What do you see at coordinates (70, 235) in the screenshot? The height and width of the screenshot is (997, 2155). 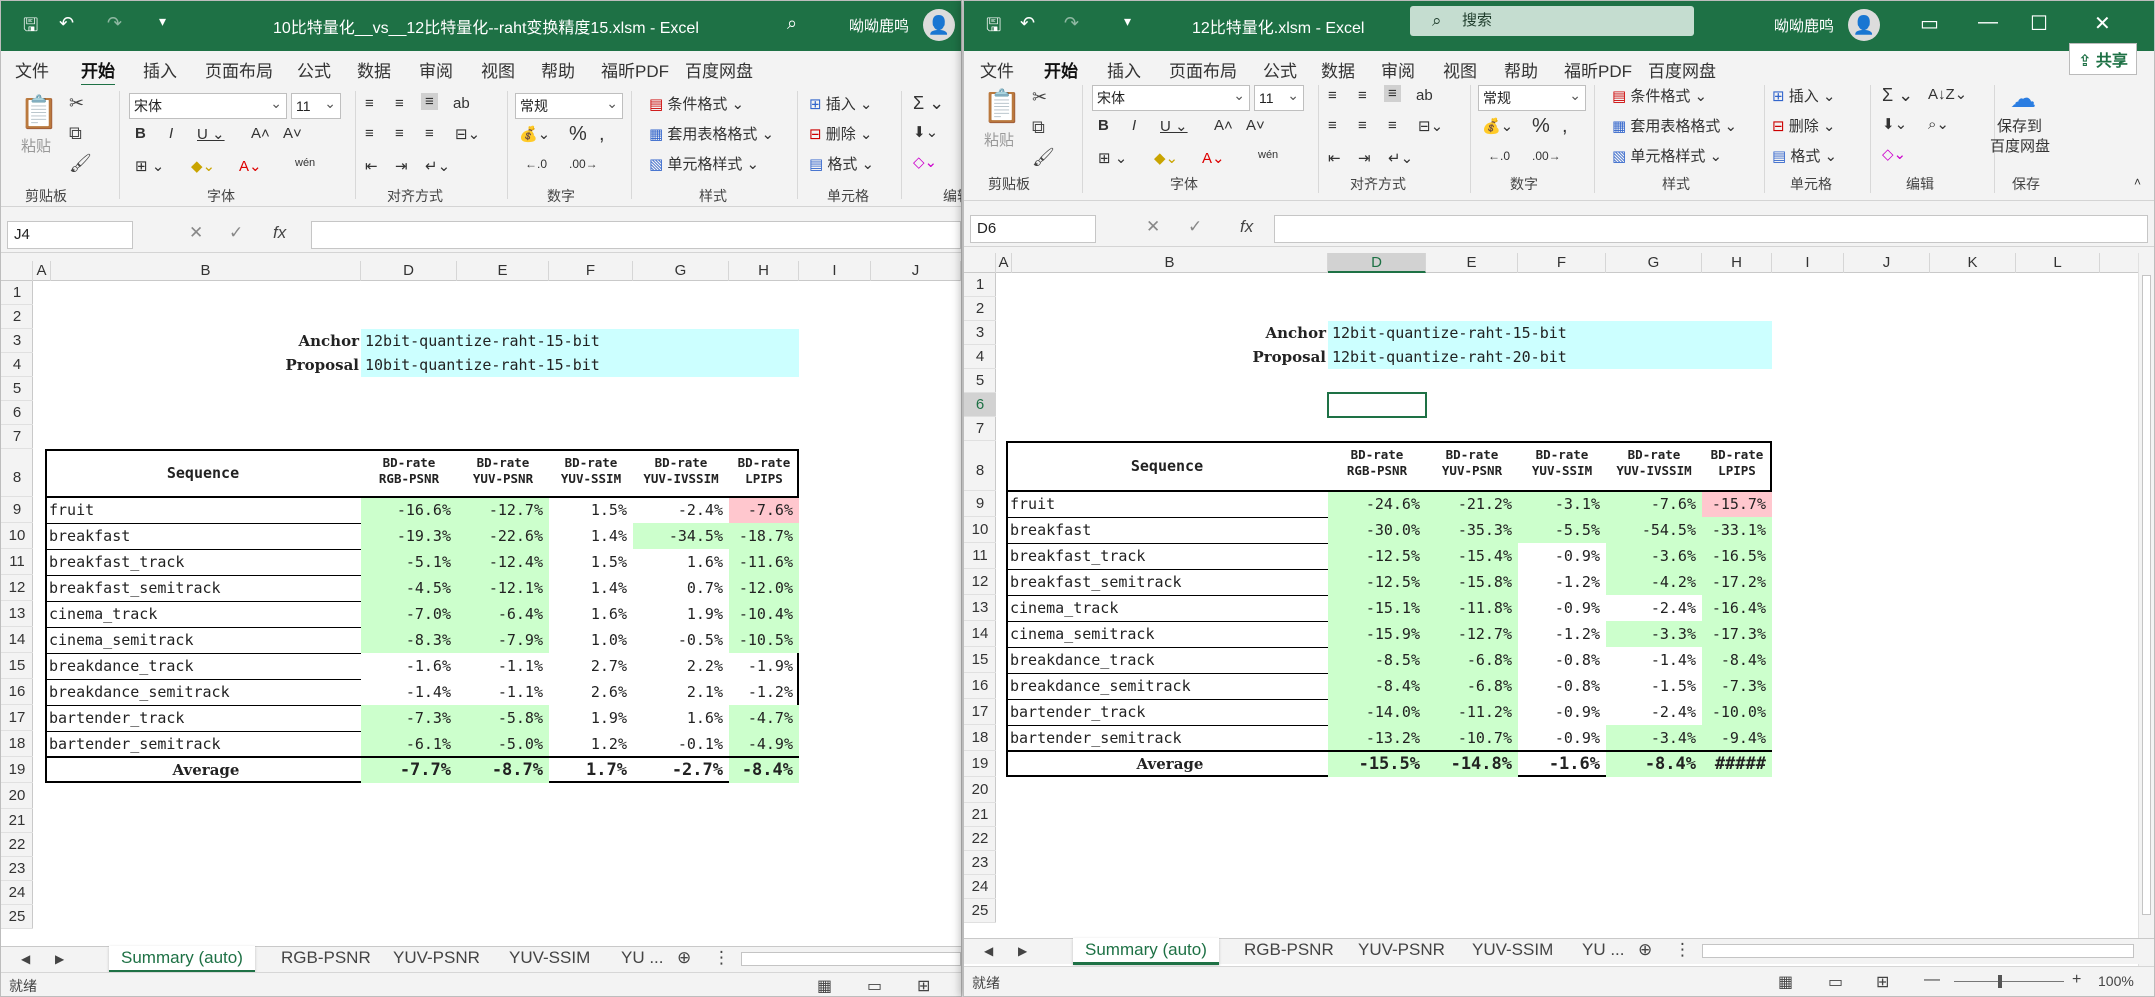 I see `name-box: J4` at bounding box center [70, 235].